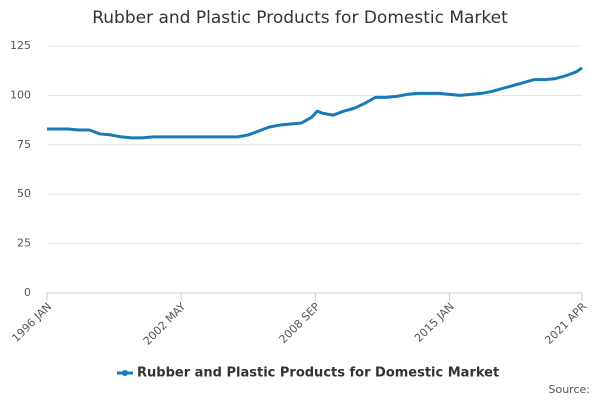 This screenshot has height=400, width=600. I want to click on y-tick-label: 50, so click(24, 193).